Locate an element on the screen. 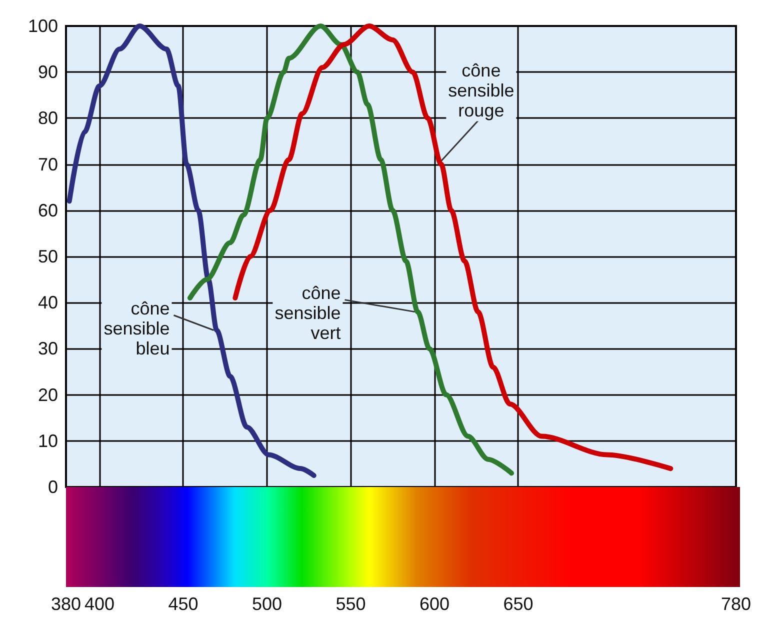  x-tick-label: 650 is located at coordinates (518, 604).